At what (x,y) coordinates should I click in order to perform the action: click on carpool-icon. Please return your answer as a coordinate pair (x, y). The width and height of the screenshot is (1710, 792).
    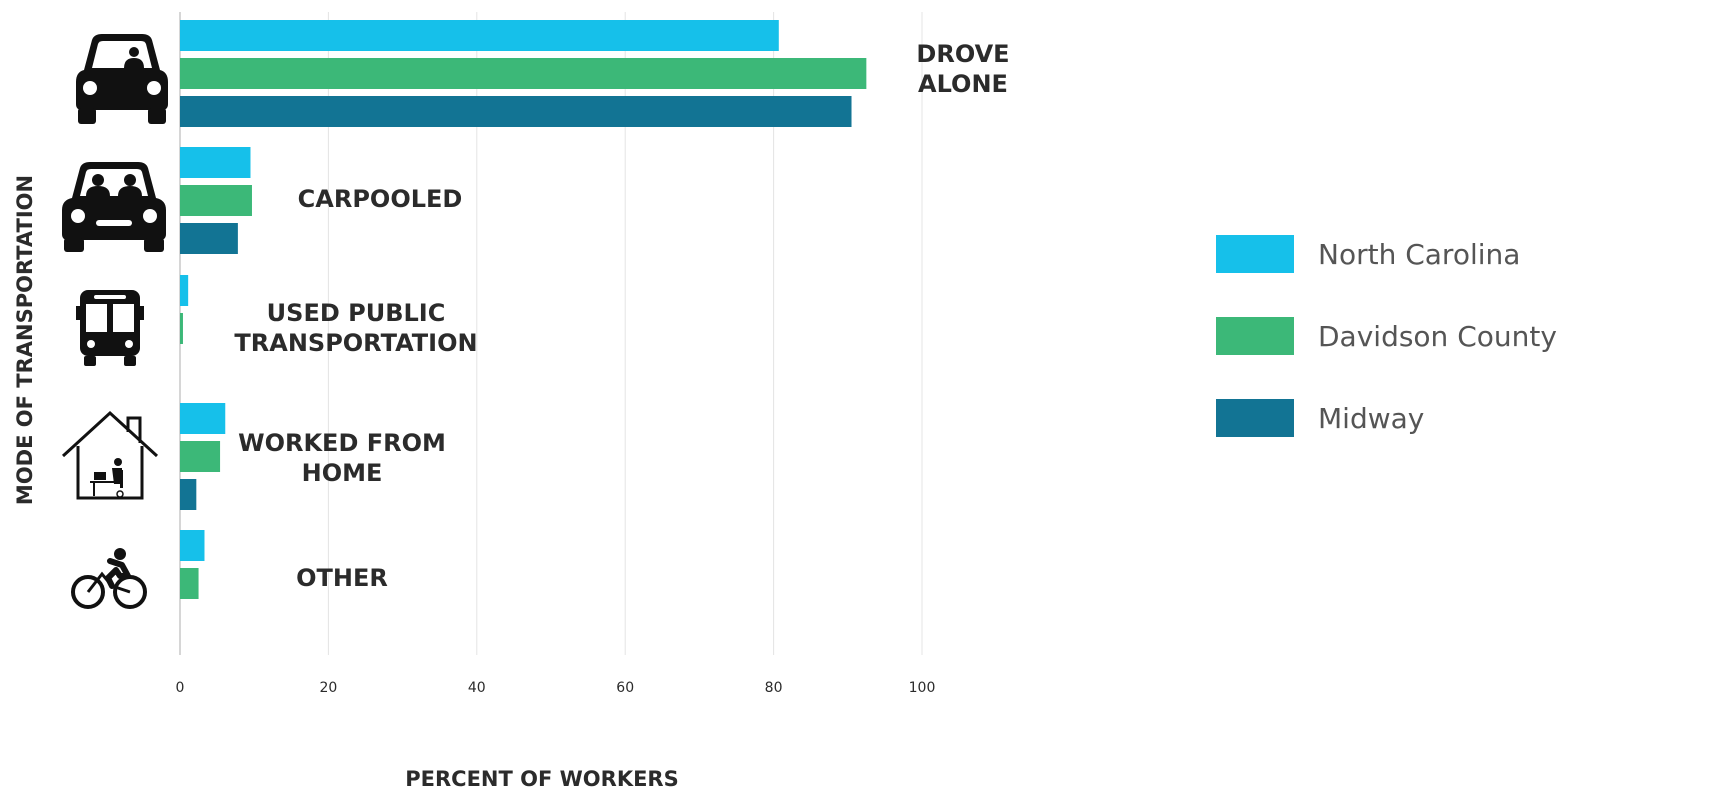
    Looking at the image, I should click on (114, 207).